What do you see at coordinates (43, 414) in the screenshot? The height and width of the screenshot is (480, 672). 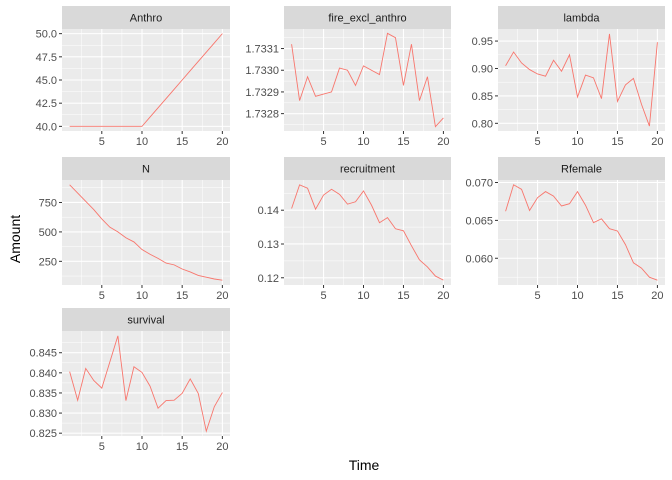 I see `y-tick-label: 0.830` at bounding box center [43, 414].